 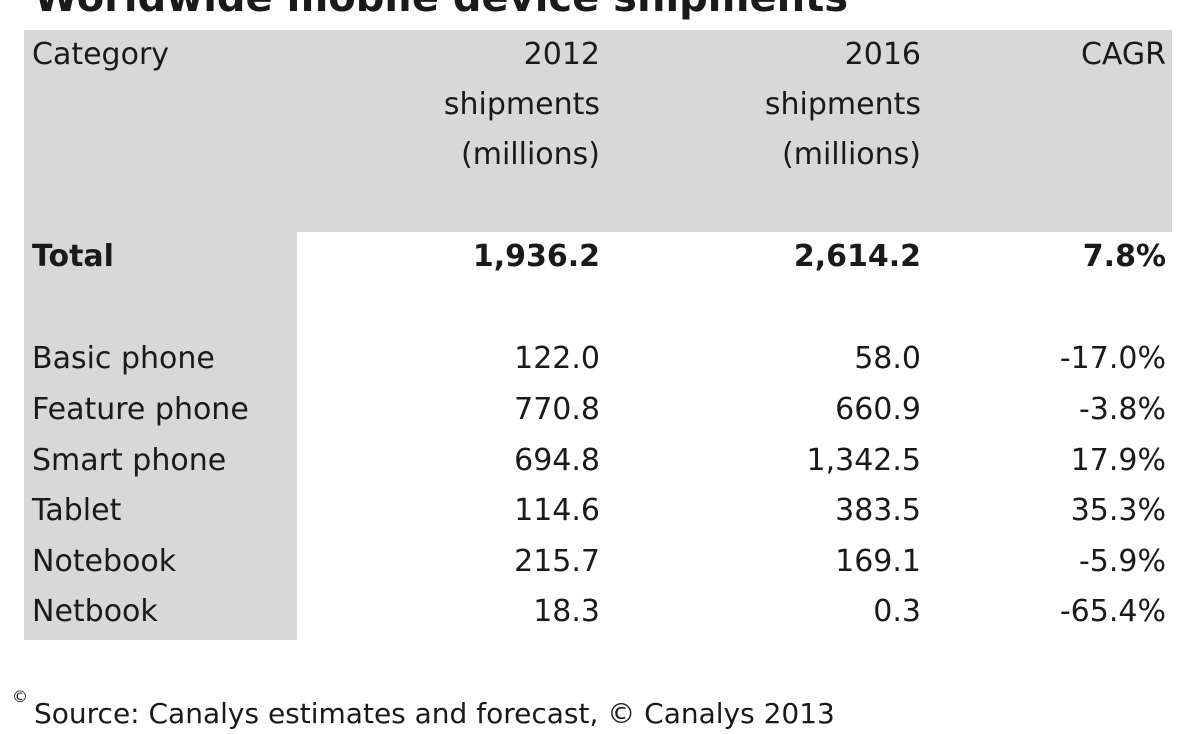 What do you see at coordinates (878, 409) in the screenshot?
I see `row-2016-feature-phone: 660.9` at bounding box center [878, 409].